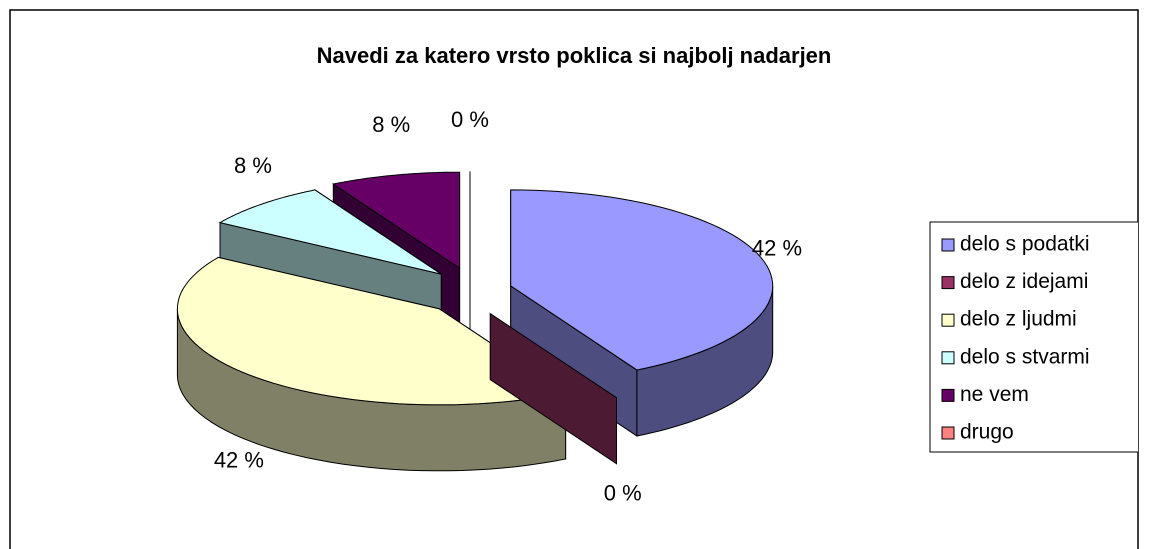 Image resolution: width=1165 pixels, height=549 pixels. Describe the element at coordinates (553, 388) in the screenshot. I see `slice-side` at that location.